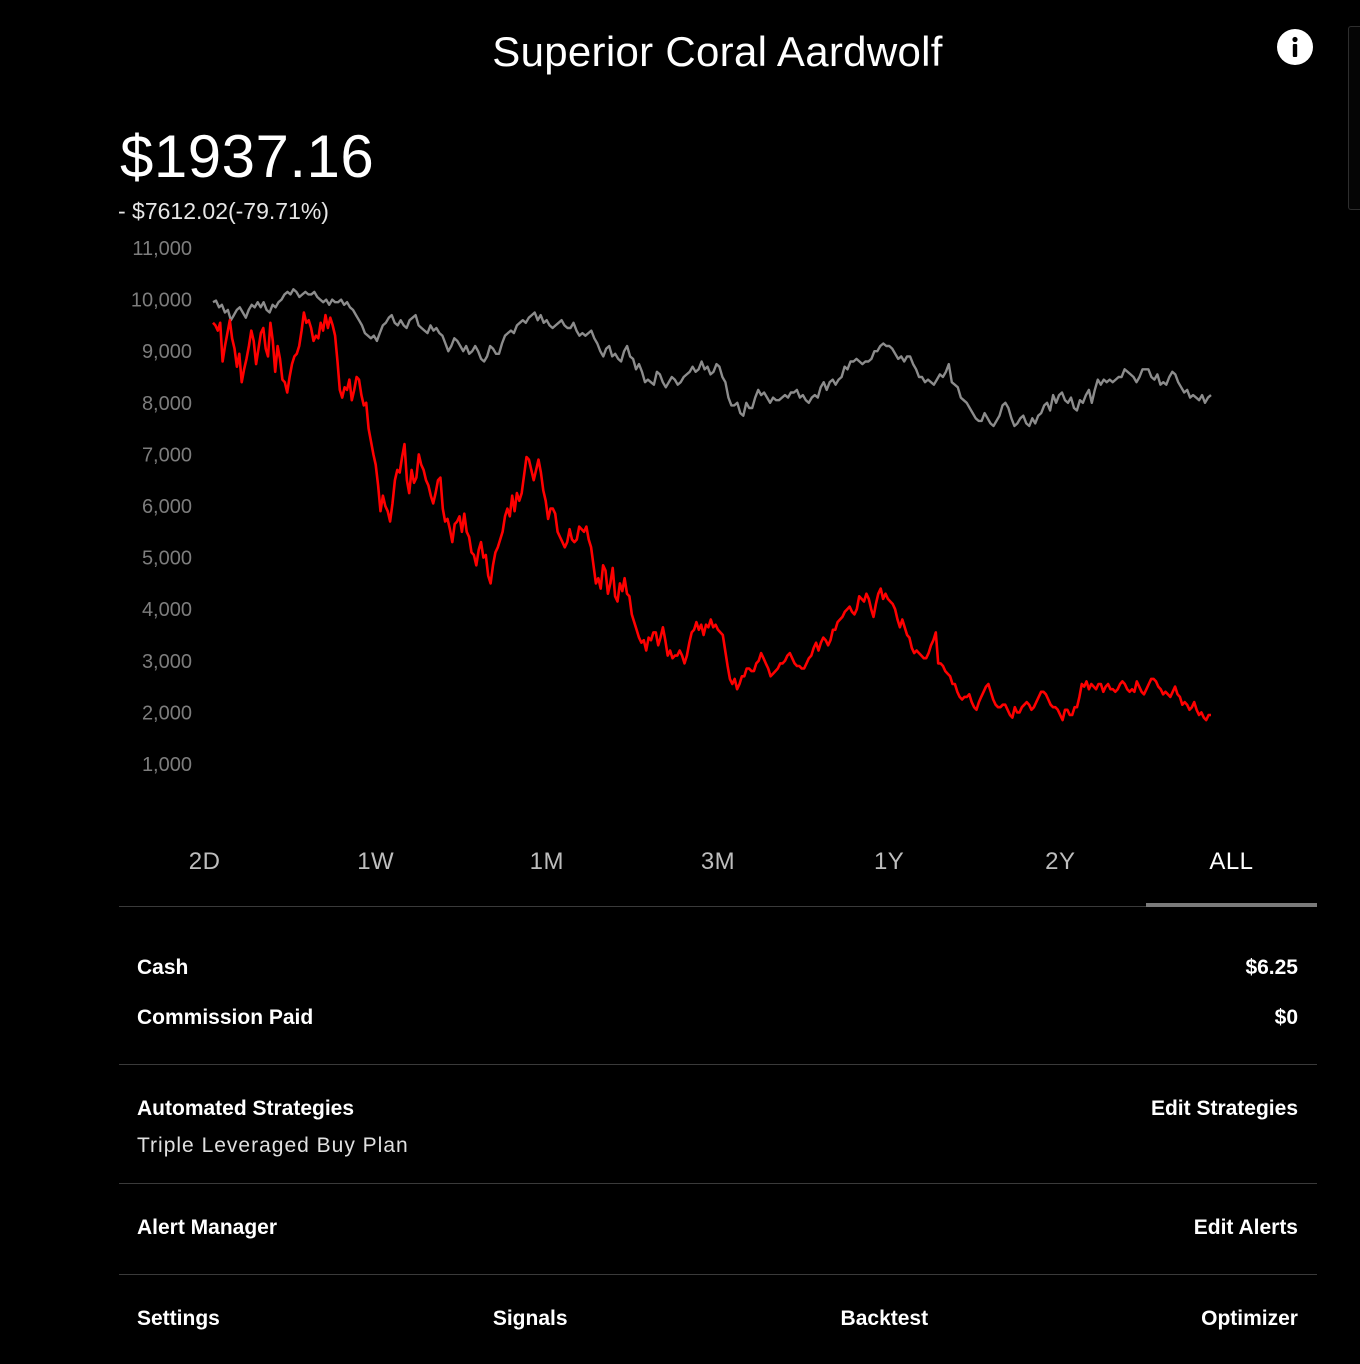 This screenshot has width=1360, height=1364. I want to click on cash-row: Cash $6.25, so click(717, 968).